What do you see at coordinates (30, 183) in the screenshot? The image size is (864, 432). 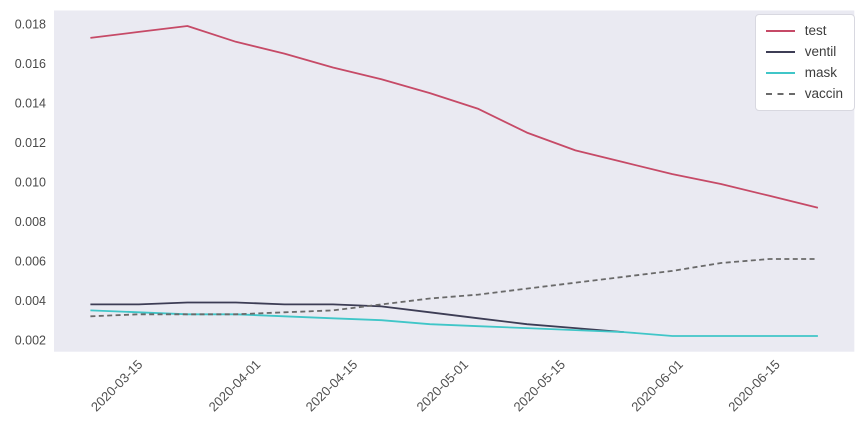 I see `y-tick-label: 0.010` at bounding box center [30, 183].